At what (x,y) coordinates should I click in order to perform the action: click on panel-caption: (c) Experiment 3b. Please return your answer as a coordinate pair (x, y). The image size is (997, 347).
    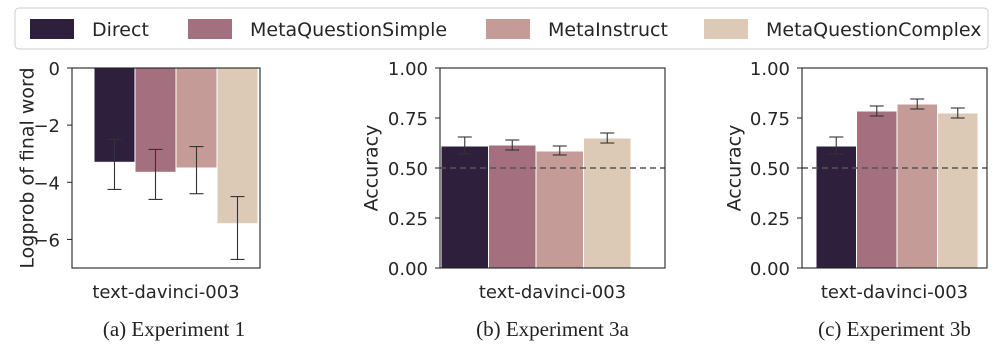
    Looking at the image, I should click on (894, 329).